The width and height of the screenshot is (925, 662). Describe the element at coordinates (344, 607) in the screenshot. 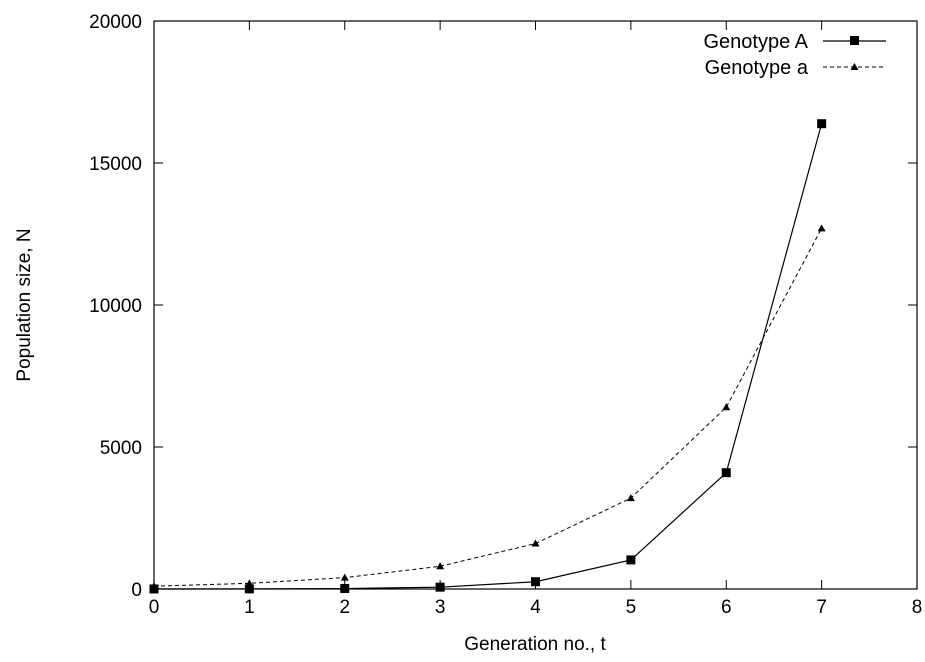

I see `x-tick-label: 2` at that location.